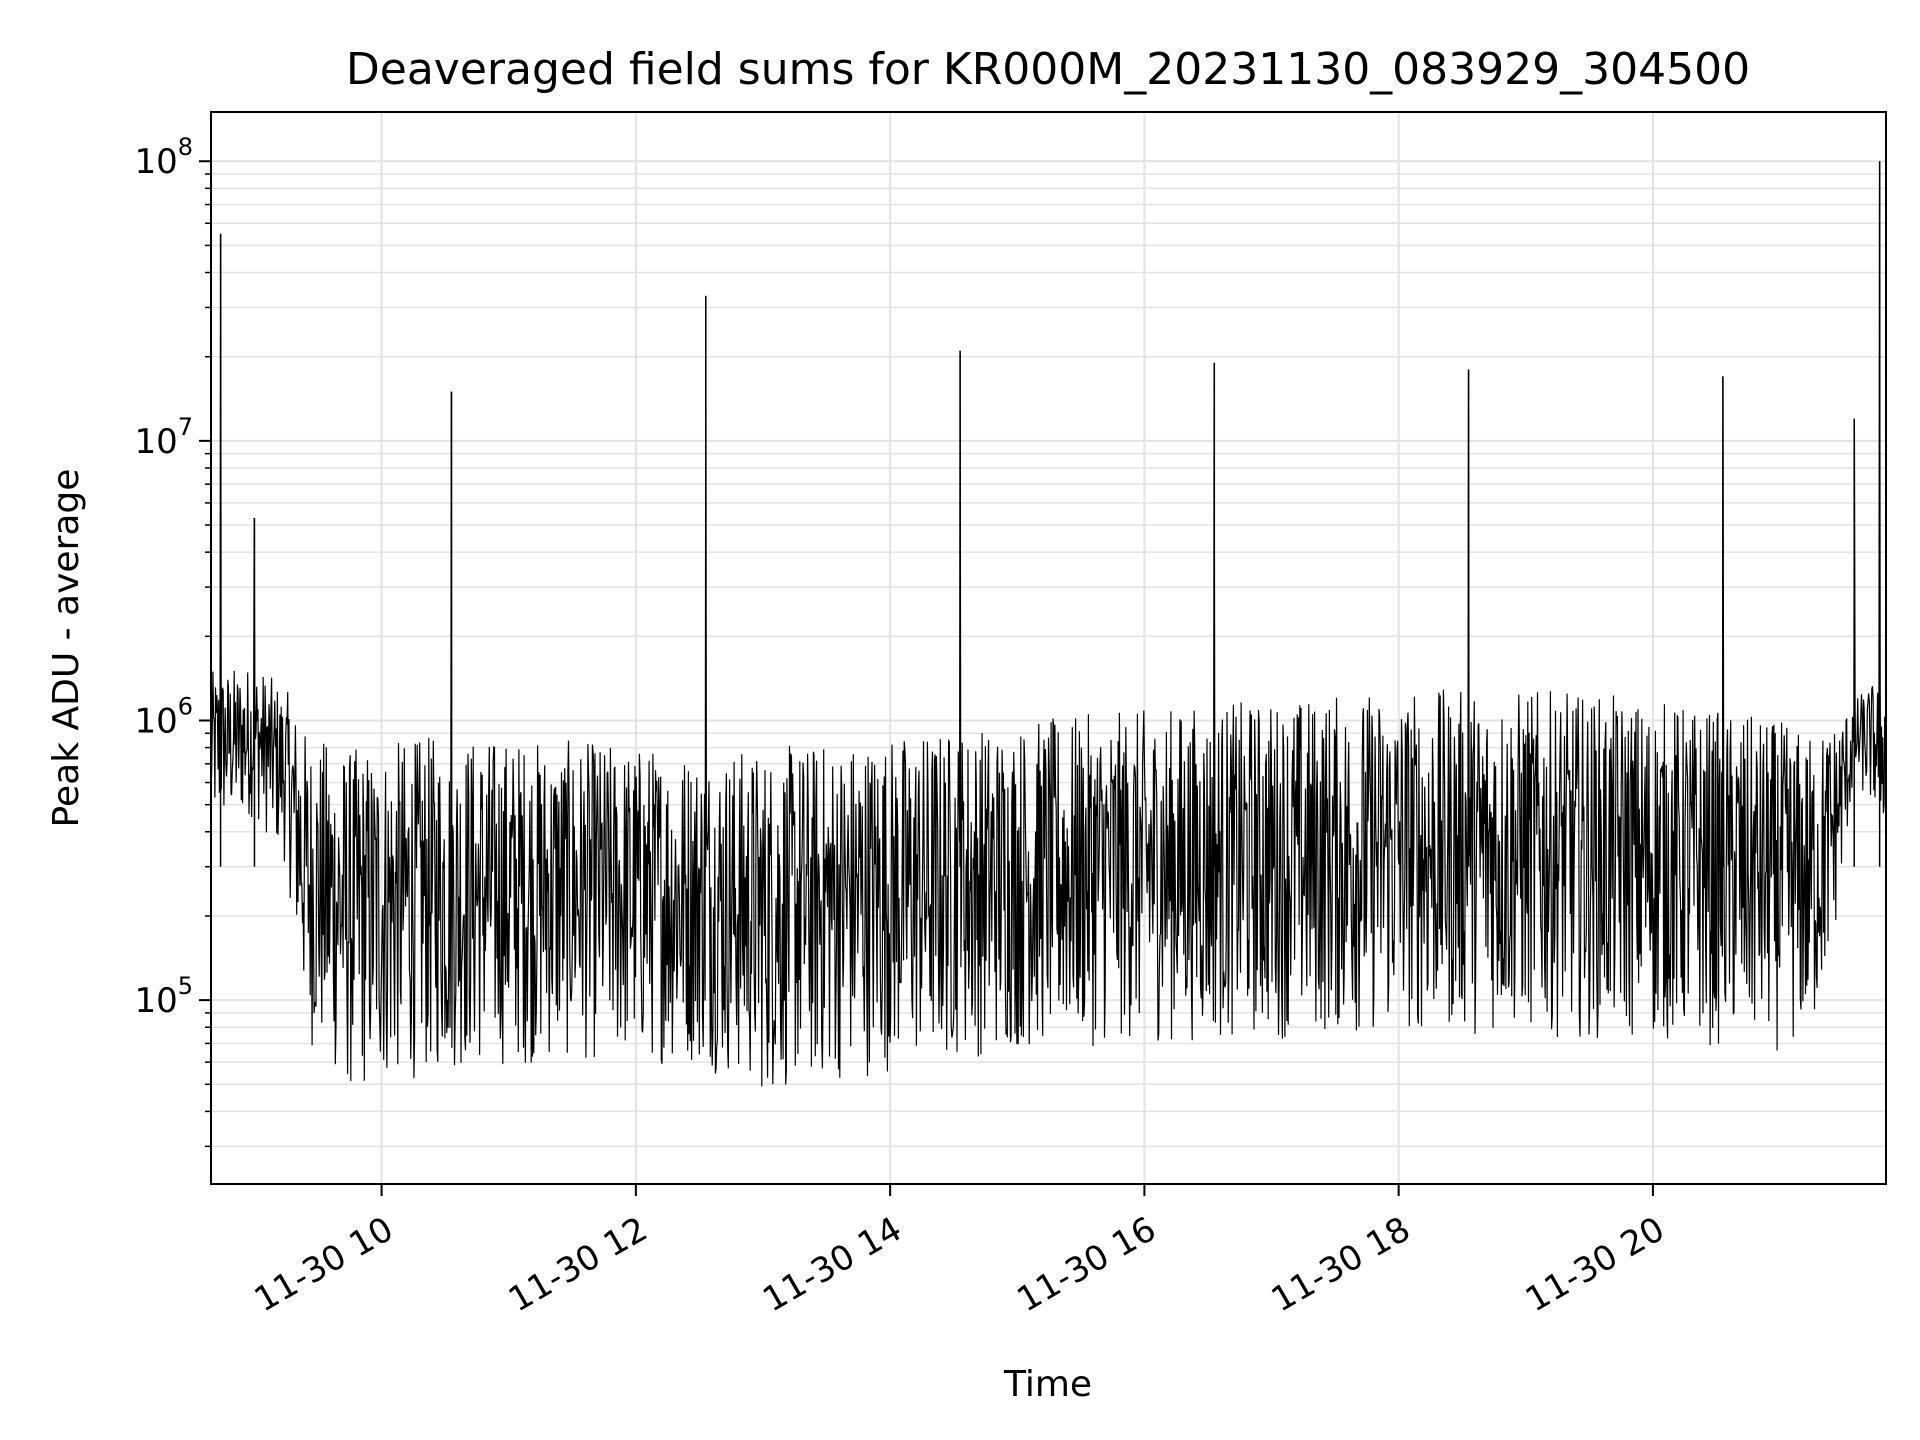 This screenshot has width=1920, height=1440. I want to click on x-tick-label: 11-30 10, so click(324, 1264).